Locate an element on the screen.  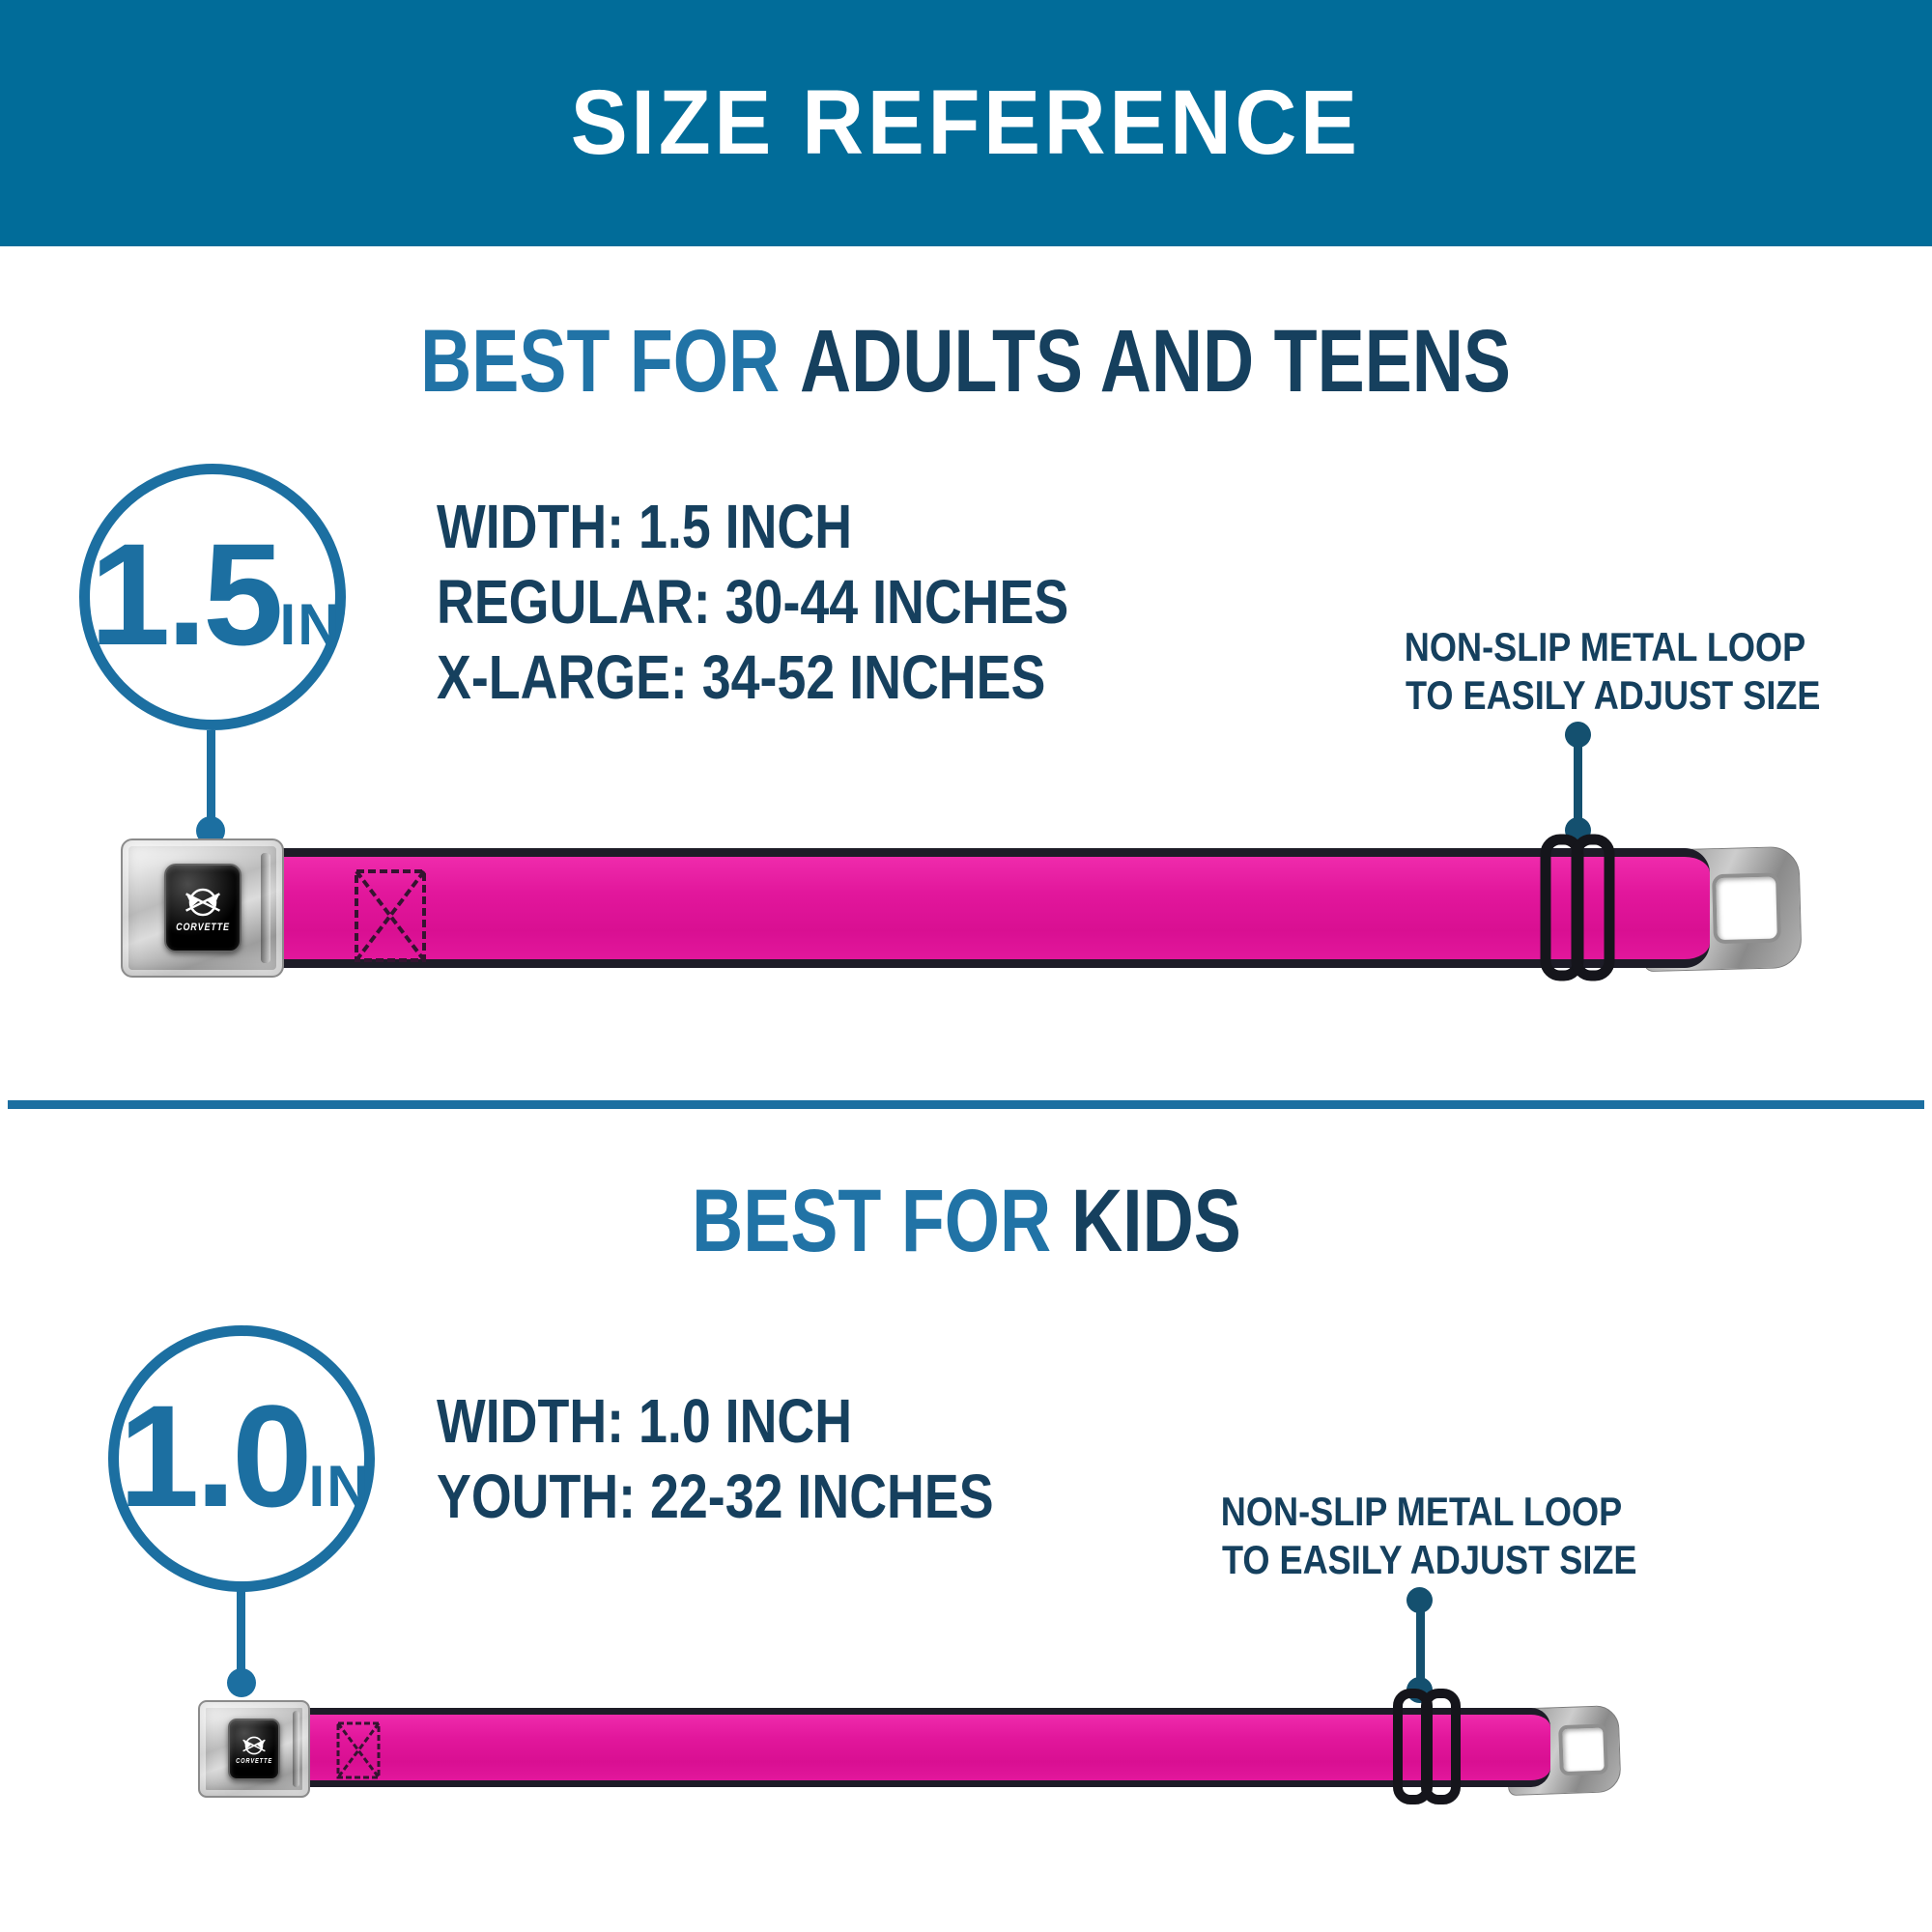
section-divider is located at coordinates (966, 1104).